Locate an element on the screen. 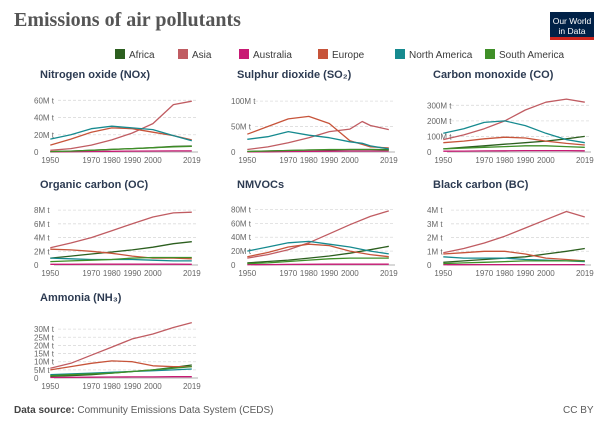 Image resolution: width=606 pixels, height=429 pixels. chart-title: Emissions of air pollutants is located at coordinates (127, 20).